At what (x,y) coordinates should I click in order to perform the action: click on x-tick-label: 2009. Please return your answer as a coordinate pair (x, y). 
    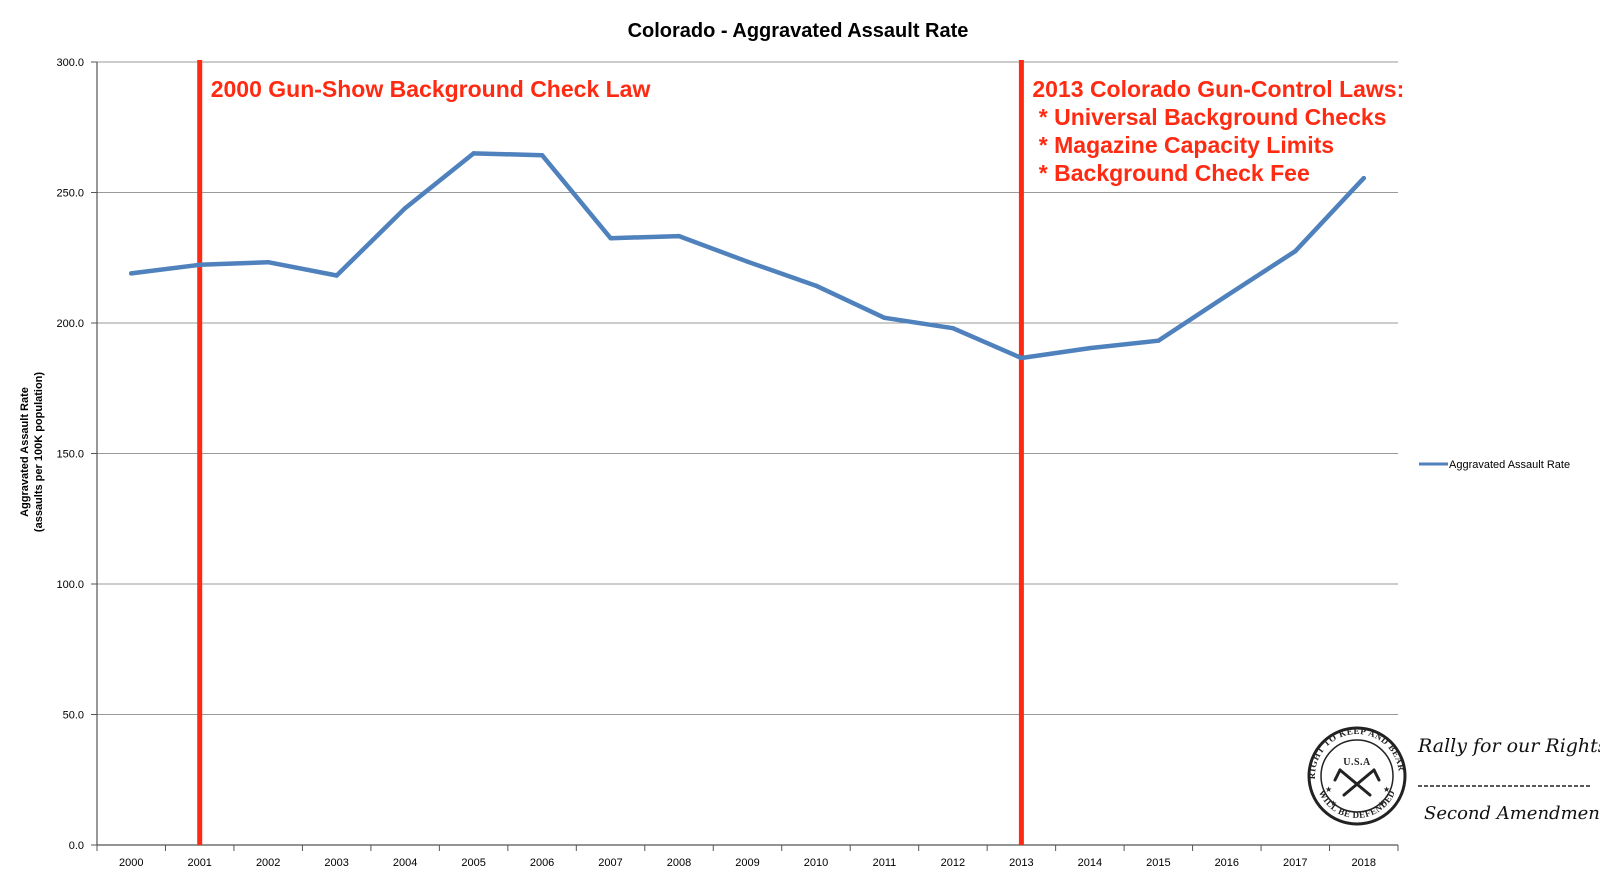
    Looking at the image, I should click on (747, 863).